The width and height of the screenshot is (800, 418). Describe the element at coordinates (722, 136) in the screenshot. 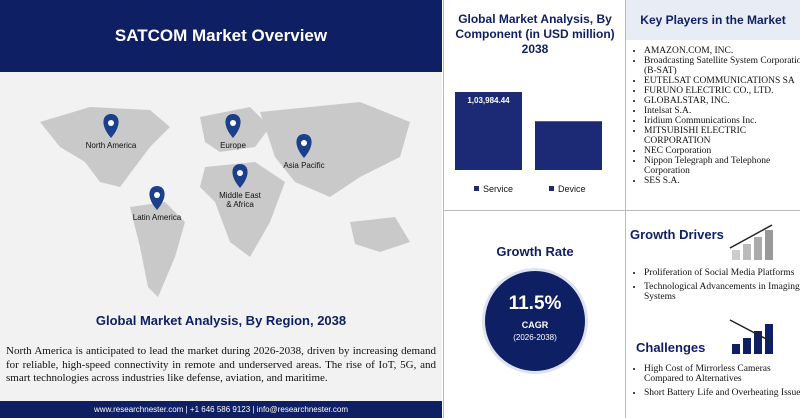

I see `list-item: MITSUBISHI ELECTRIC CORPORATION` at that location.